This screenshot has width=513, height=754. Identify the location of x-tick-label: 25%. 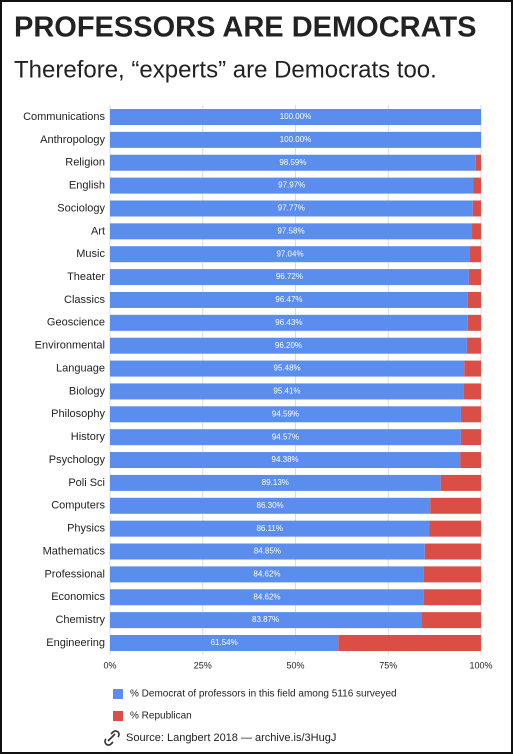
(203, 665).